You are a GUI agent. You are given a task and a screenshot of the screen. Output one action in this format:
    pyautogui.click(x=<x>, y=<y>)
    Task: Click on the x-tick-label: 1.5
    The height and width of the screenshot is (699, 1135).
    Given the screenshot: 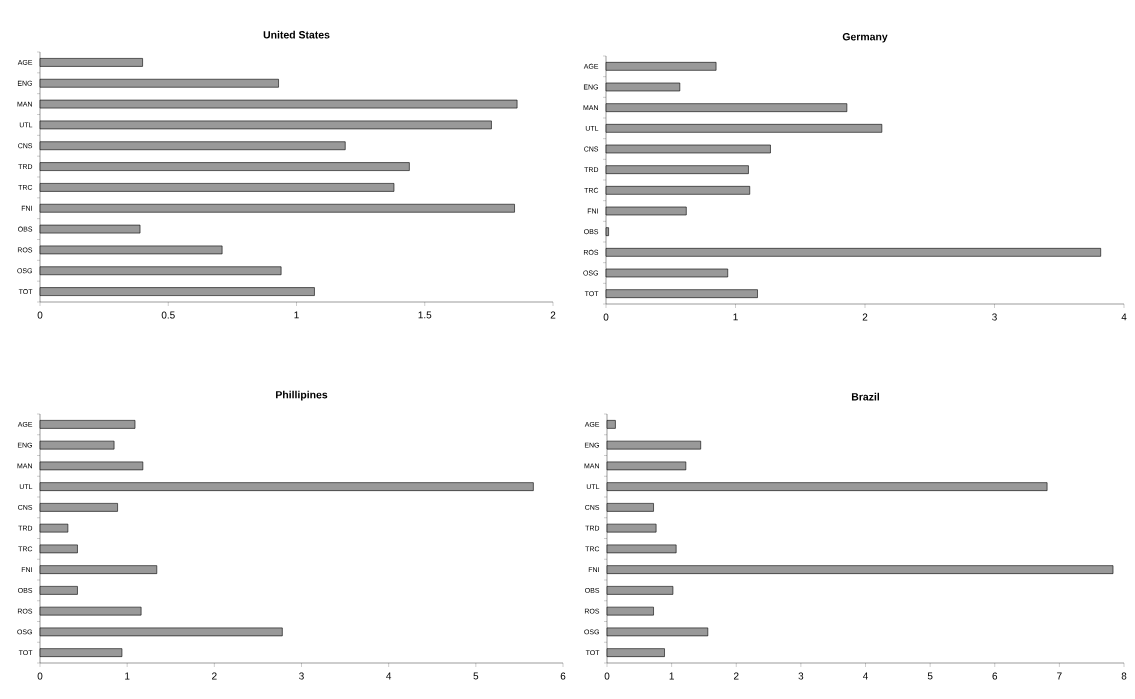 What is the action you would take?
    pyautogui.click(x=425, y=315)
    